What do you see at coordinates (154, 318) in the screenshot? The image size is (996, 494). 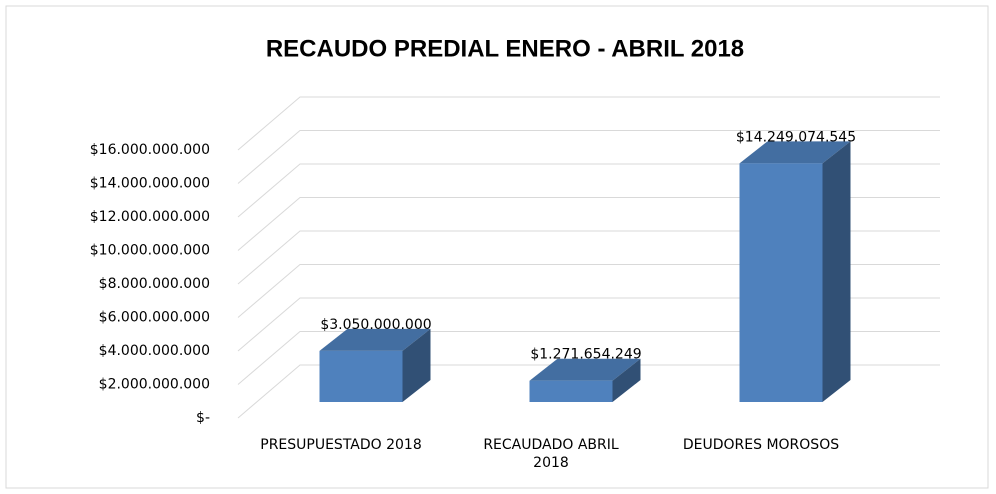 I see `y-tick-label: $6.000.000.000` at bounding box center [154, 318].